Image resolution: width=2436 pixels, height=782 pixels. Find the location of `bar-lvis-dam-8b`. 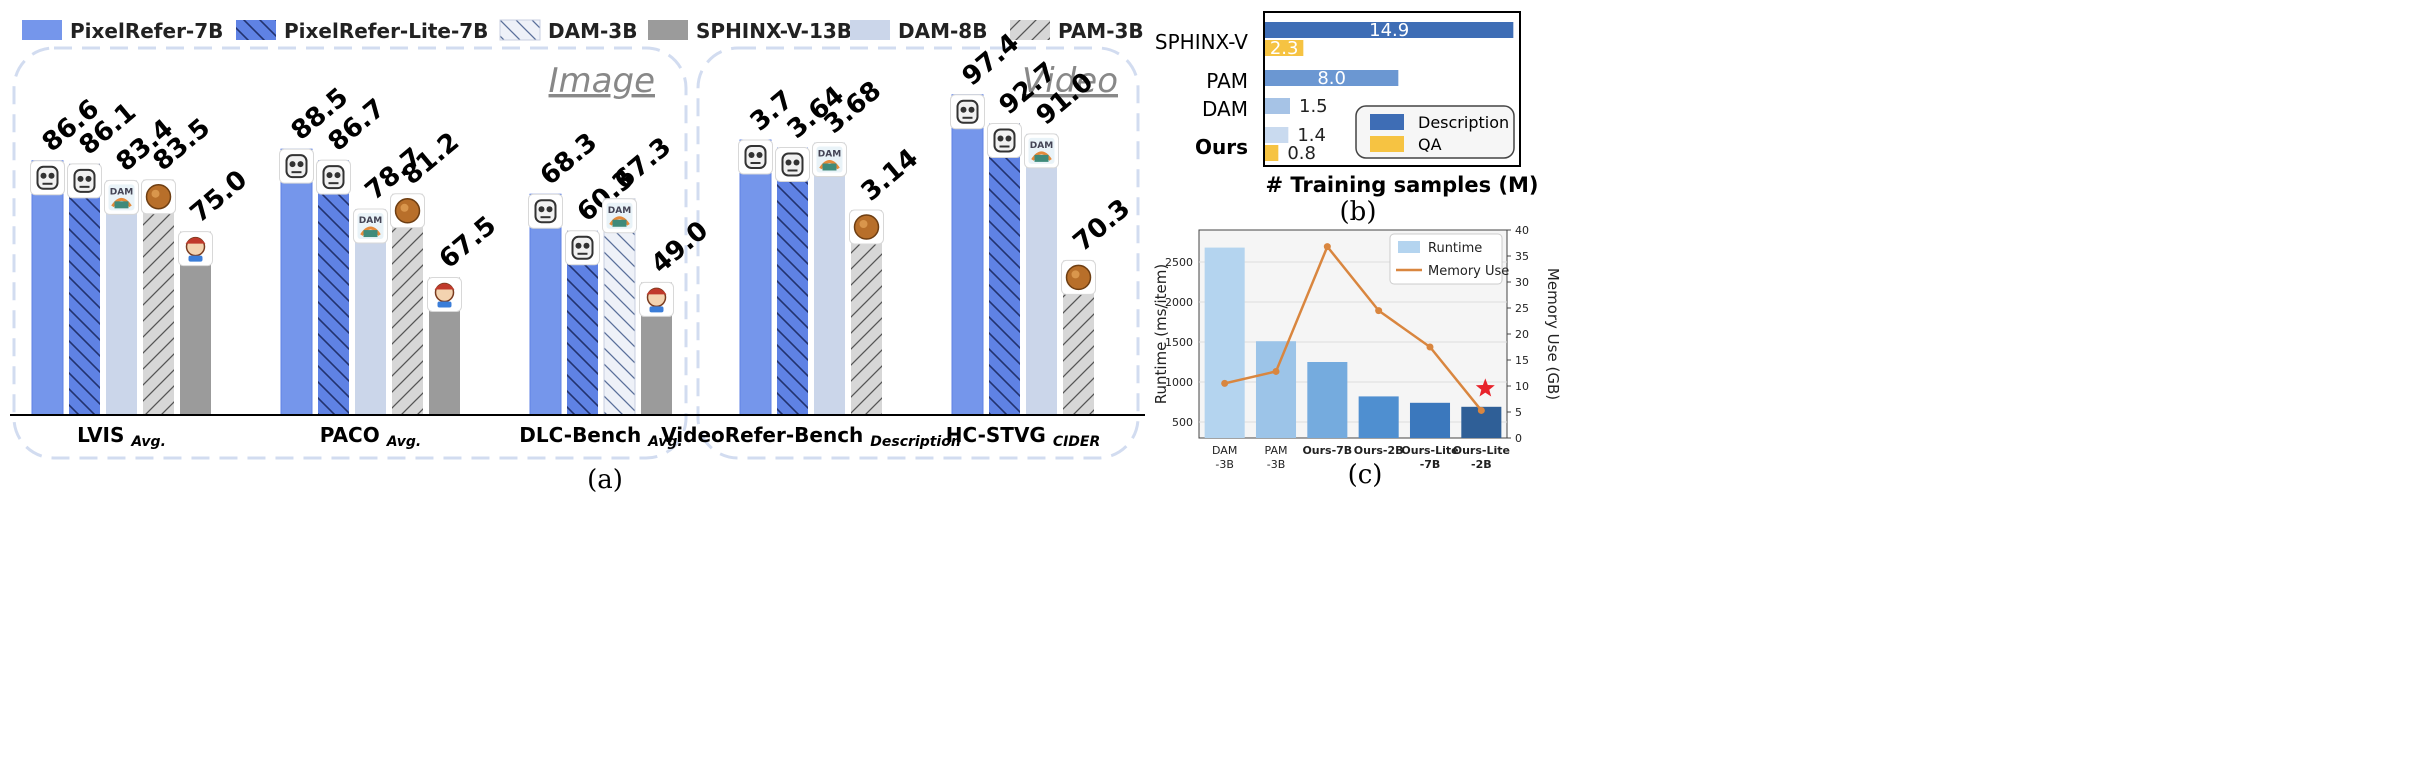

bar-lvis-dam-8b is located at coordinates (121, 297).